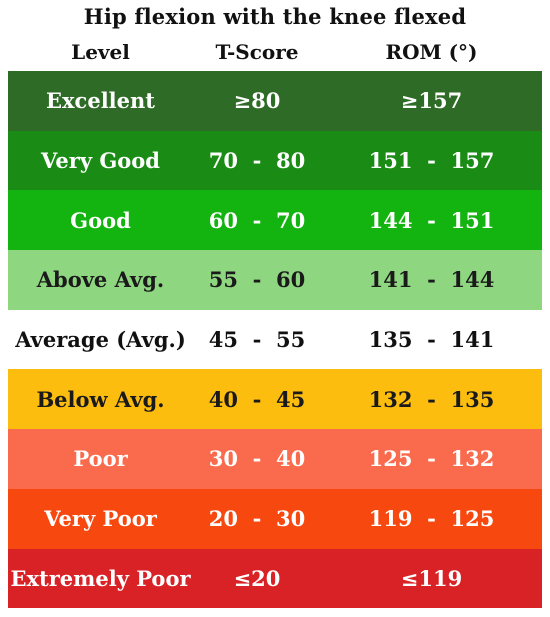 The width and height of the screenshot is (550, 617). Describe the element at coordinates (100, 578) in the screenshot. I see `row-level: Extremely Poor` at that location.